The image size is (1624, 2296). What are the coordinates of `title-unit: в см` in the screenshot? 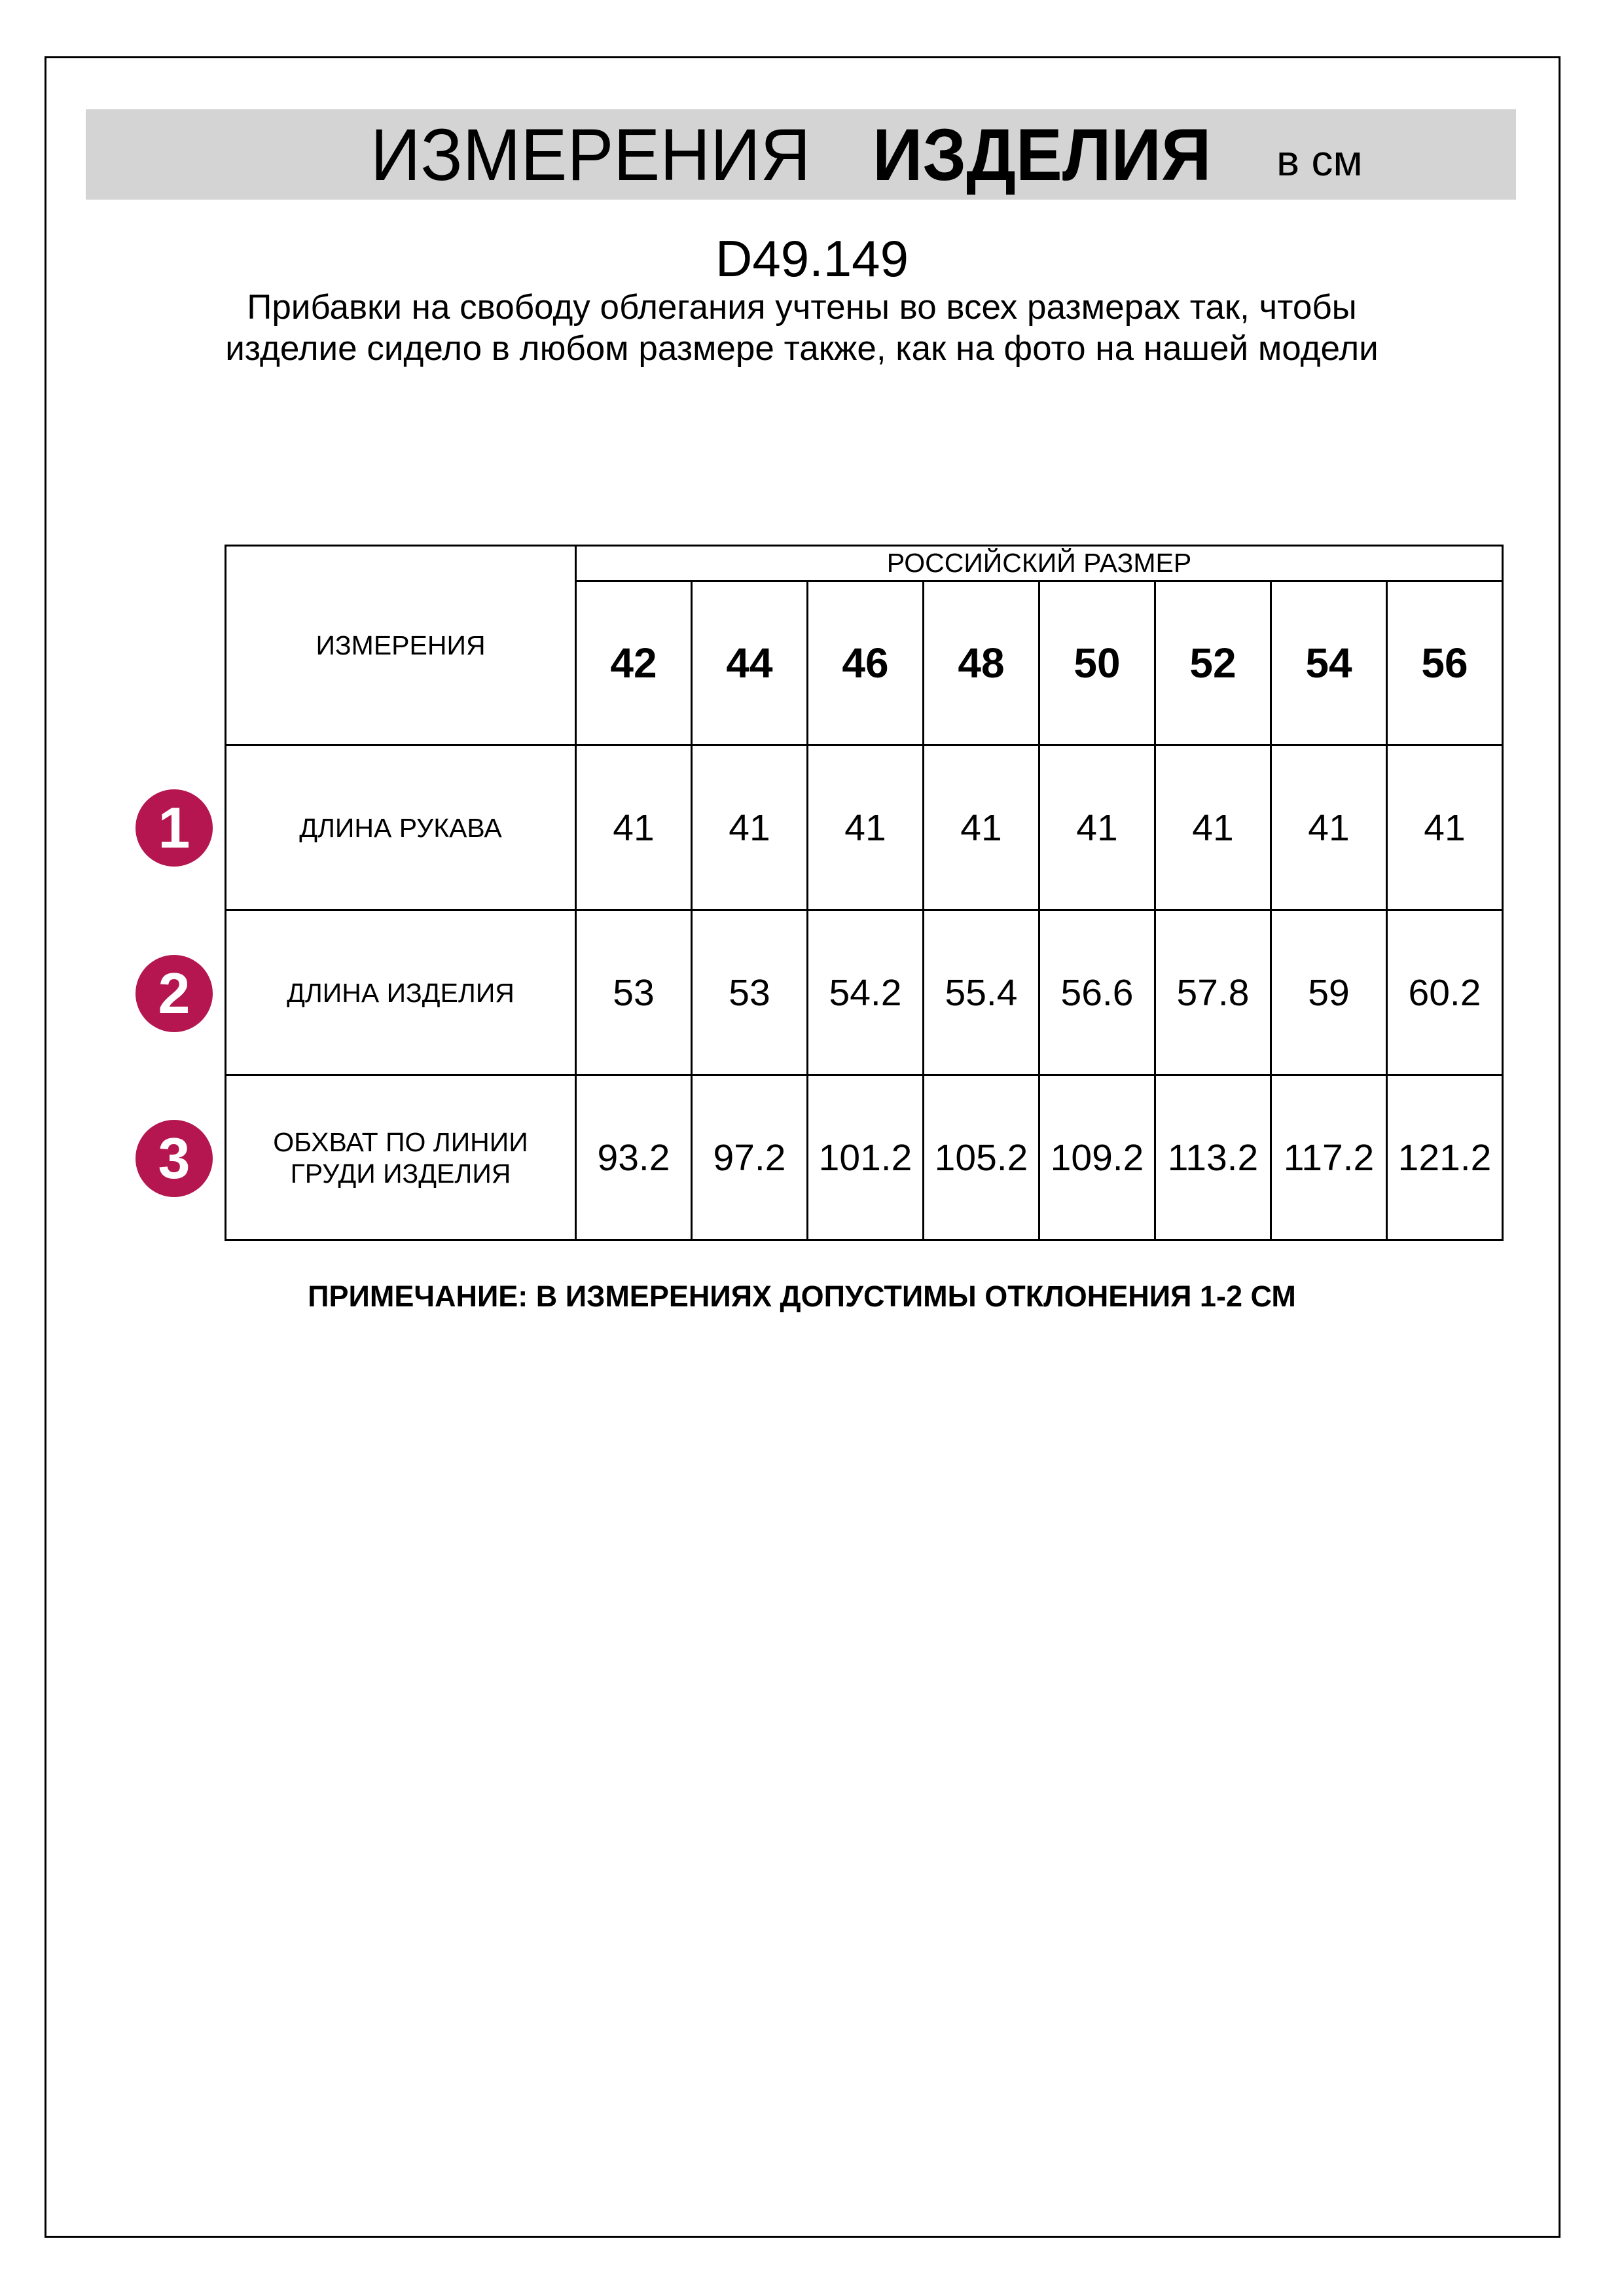 It's located at (1319, 160).